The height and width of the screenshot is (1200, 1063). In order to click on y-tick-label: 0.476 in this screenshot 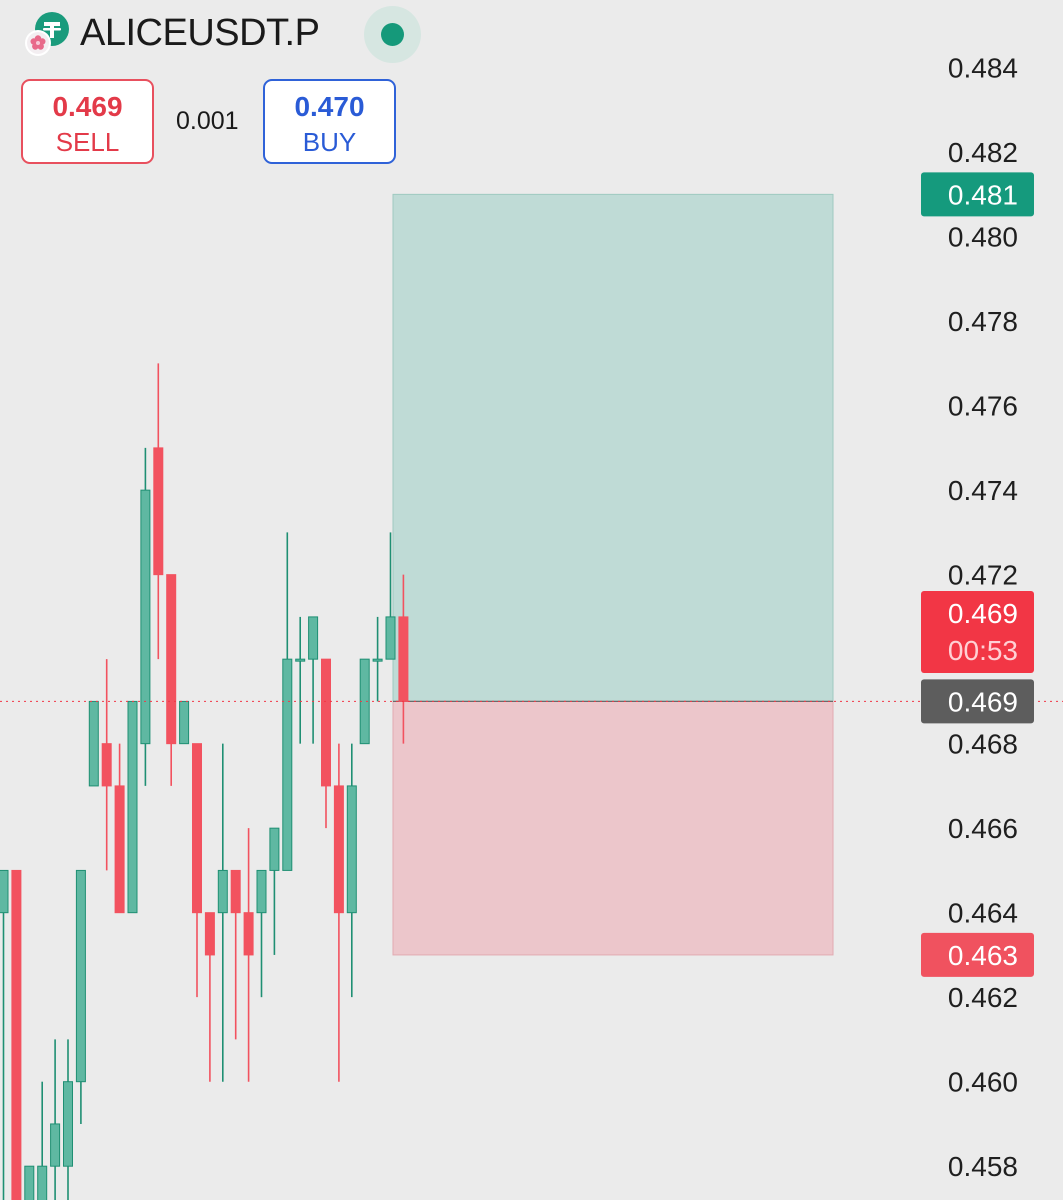, I will do `click(983, 406)`.